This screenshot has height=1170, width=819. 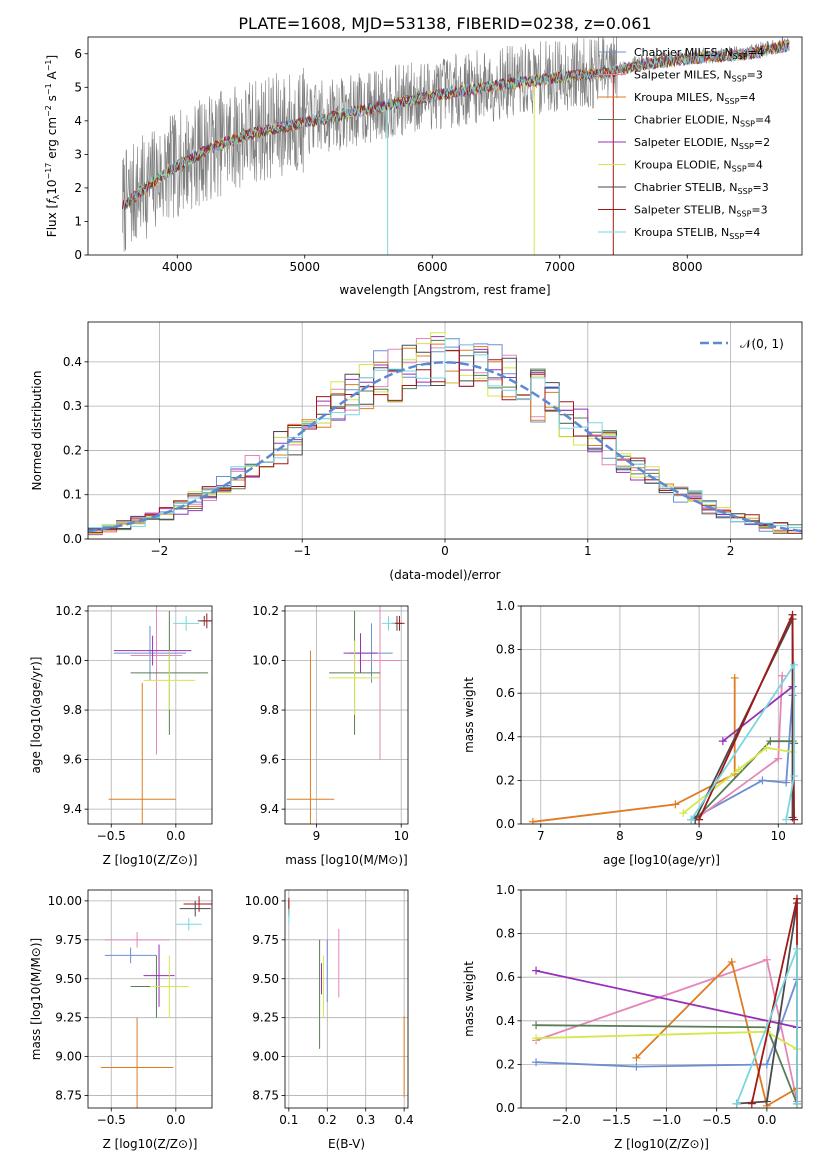 I want to click on x-tick-label: 4000, so click(x=177, y=267).